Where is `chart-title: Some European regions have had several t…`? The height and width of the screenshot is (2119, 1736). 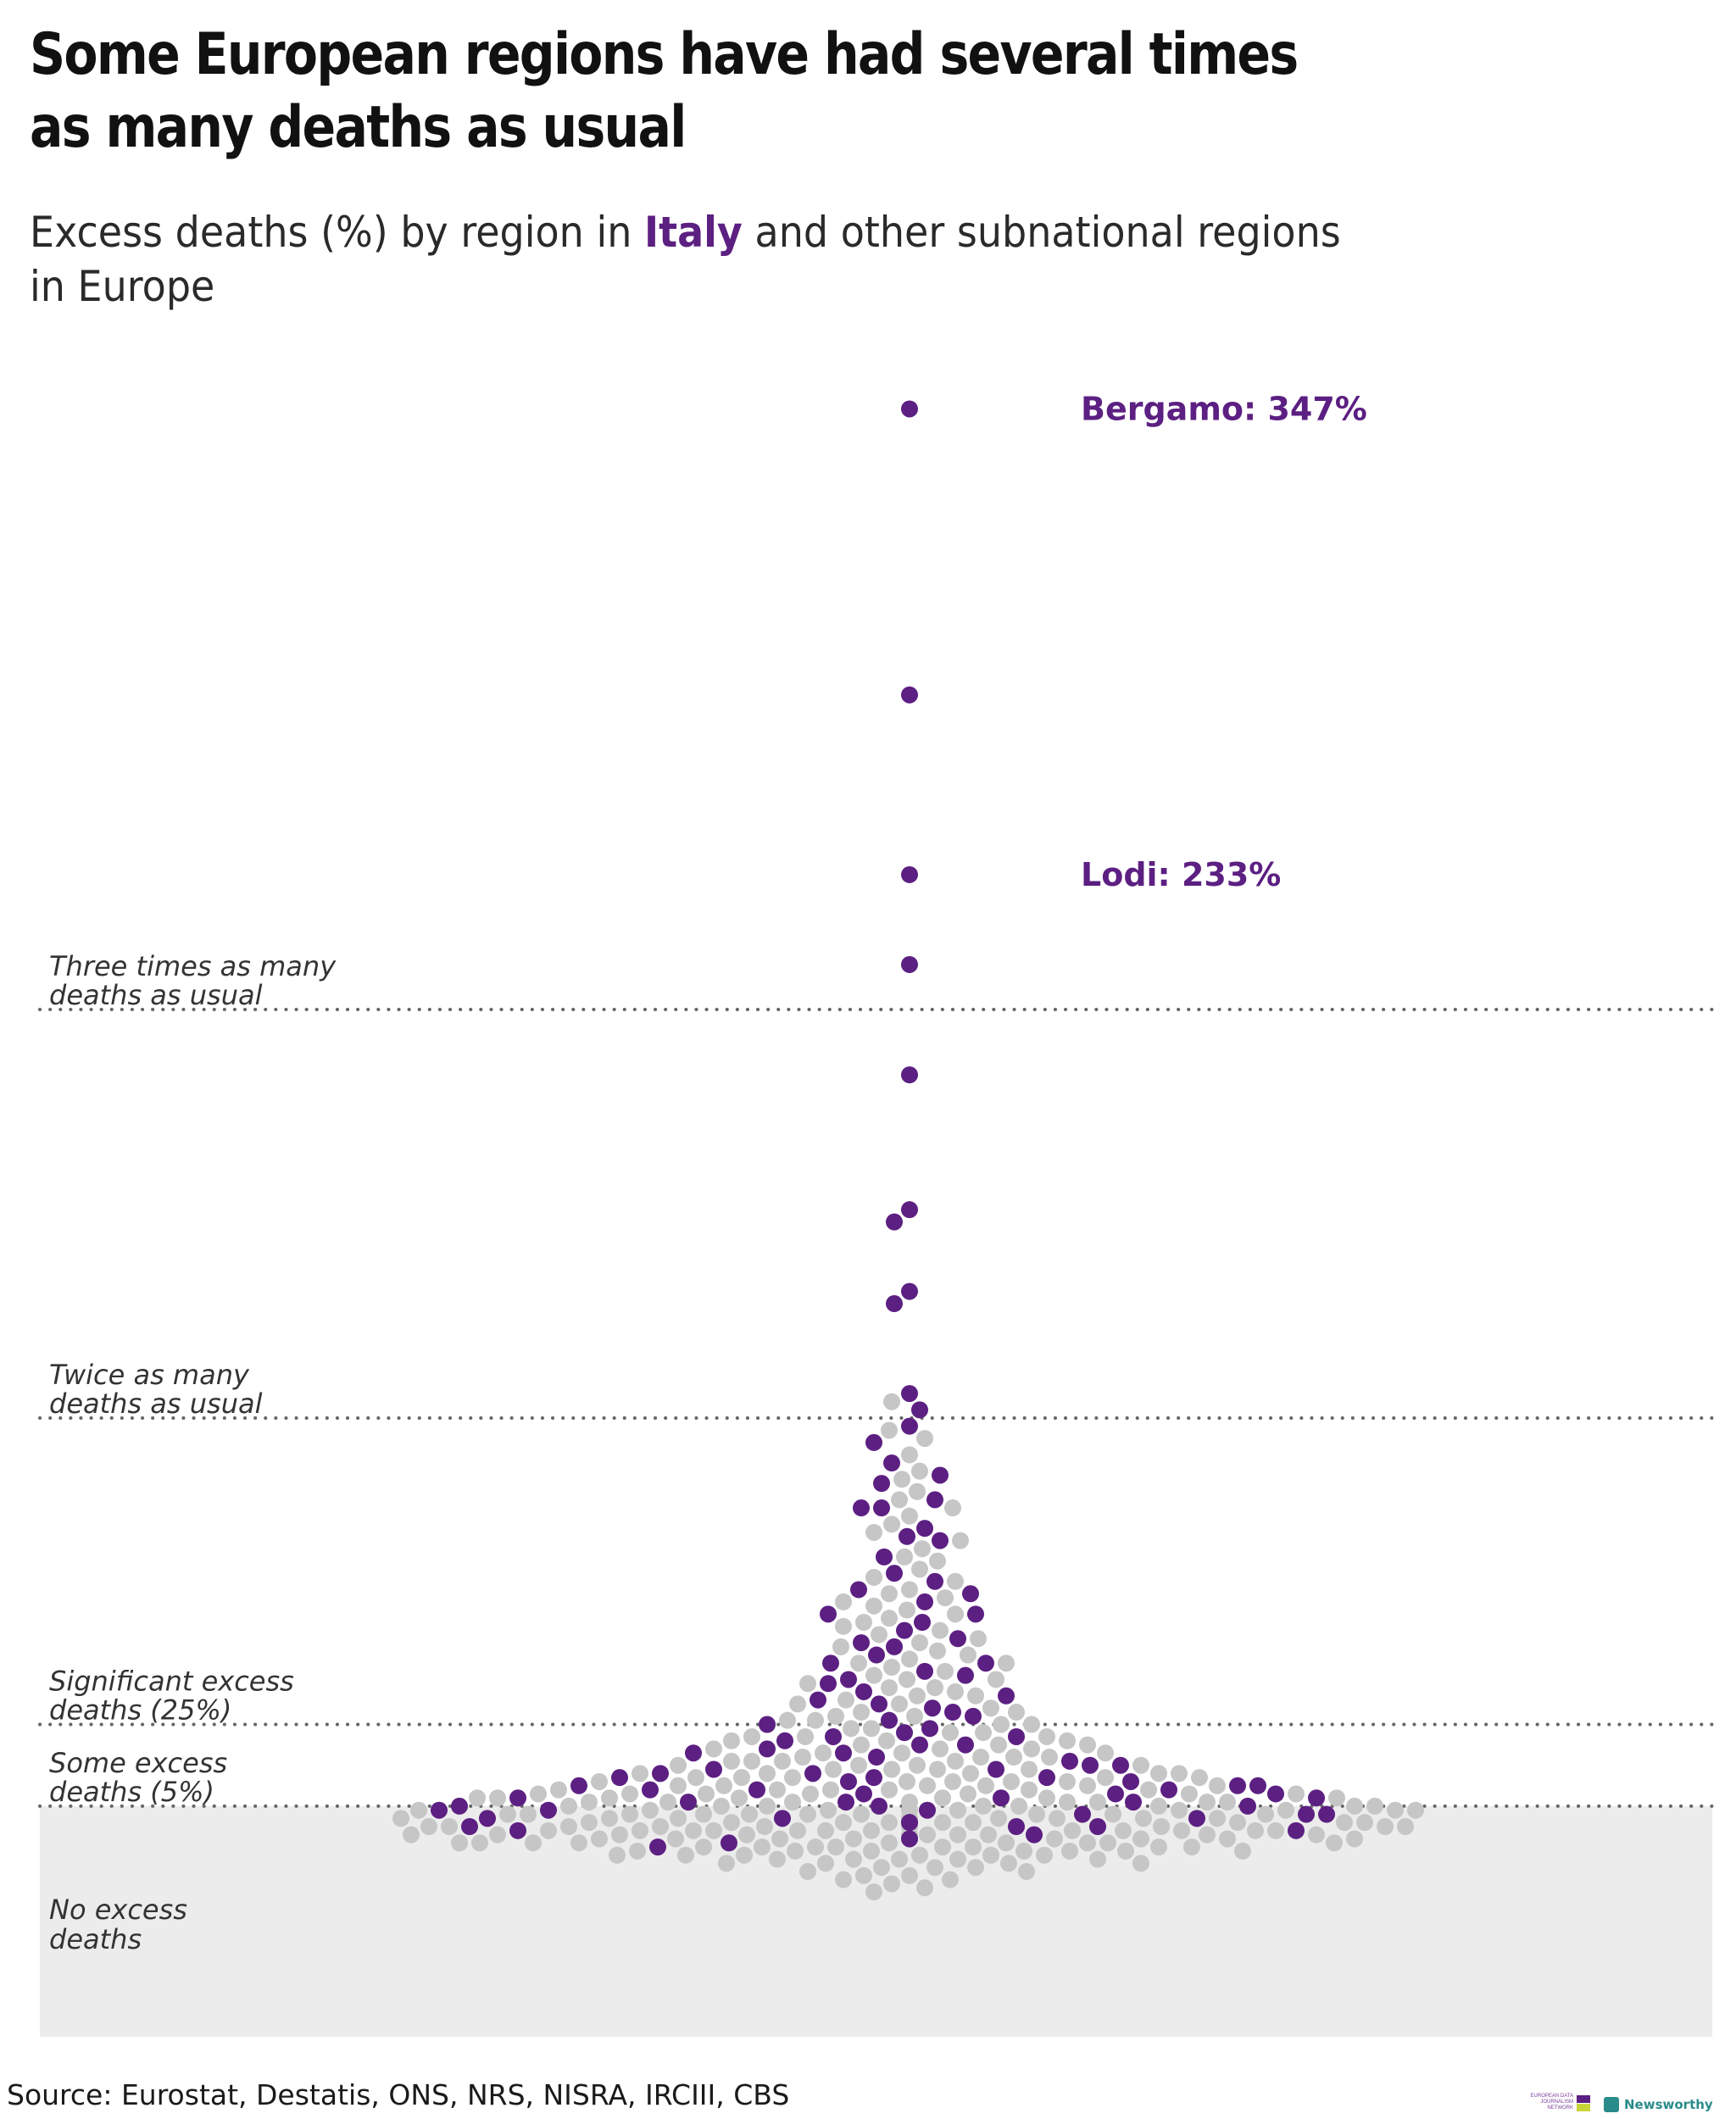
chart-title: Some European regions have had several t… is located at coordinates (722, 92).